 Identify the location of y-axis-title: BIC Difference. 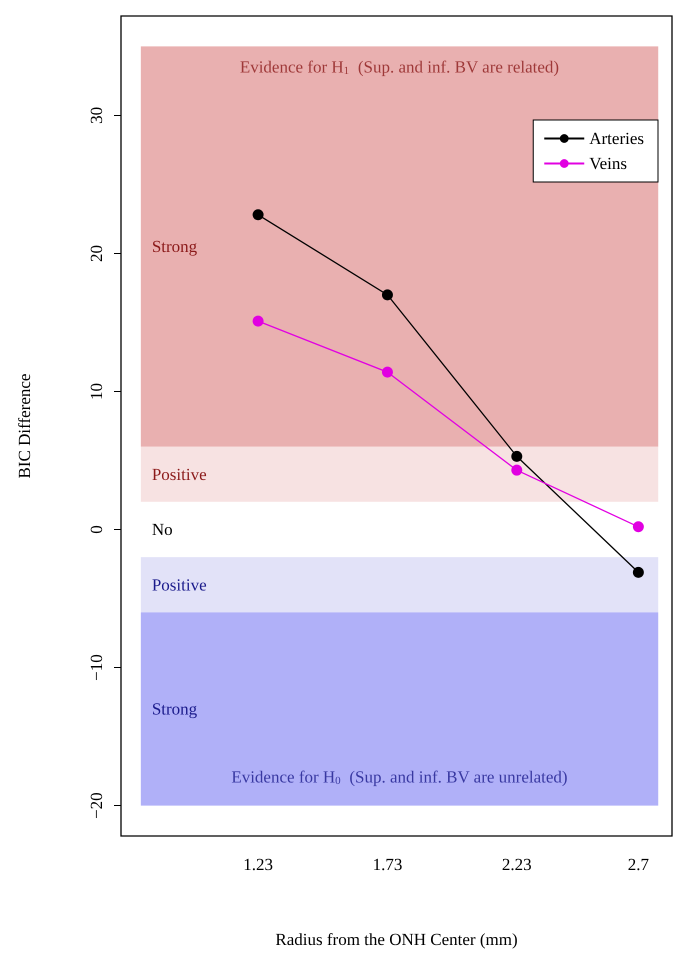
(24, 426).